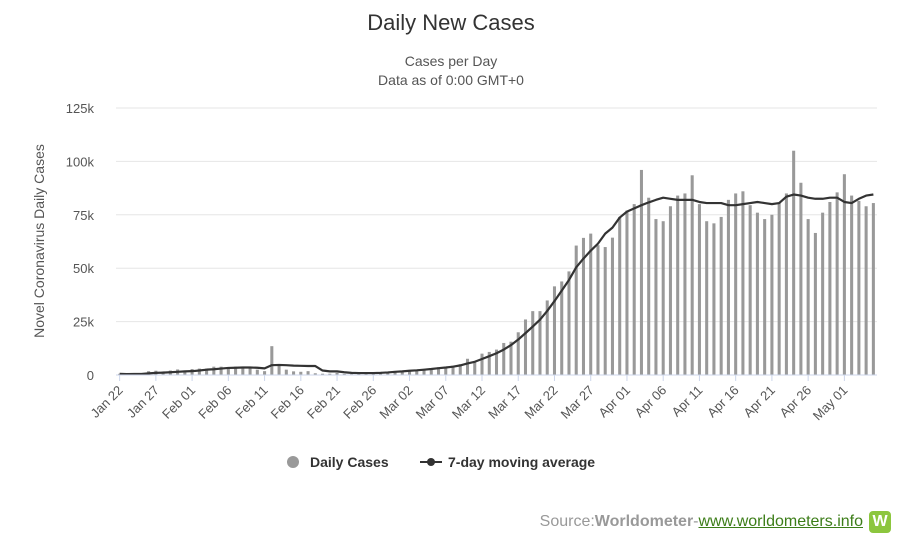 This screenshot has width=903, height=545. I want to click on x-tick-label: Apr 06, so click(651, 402).